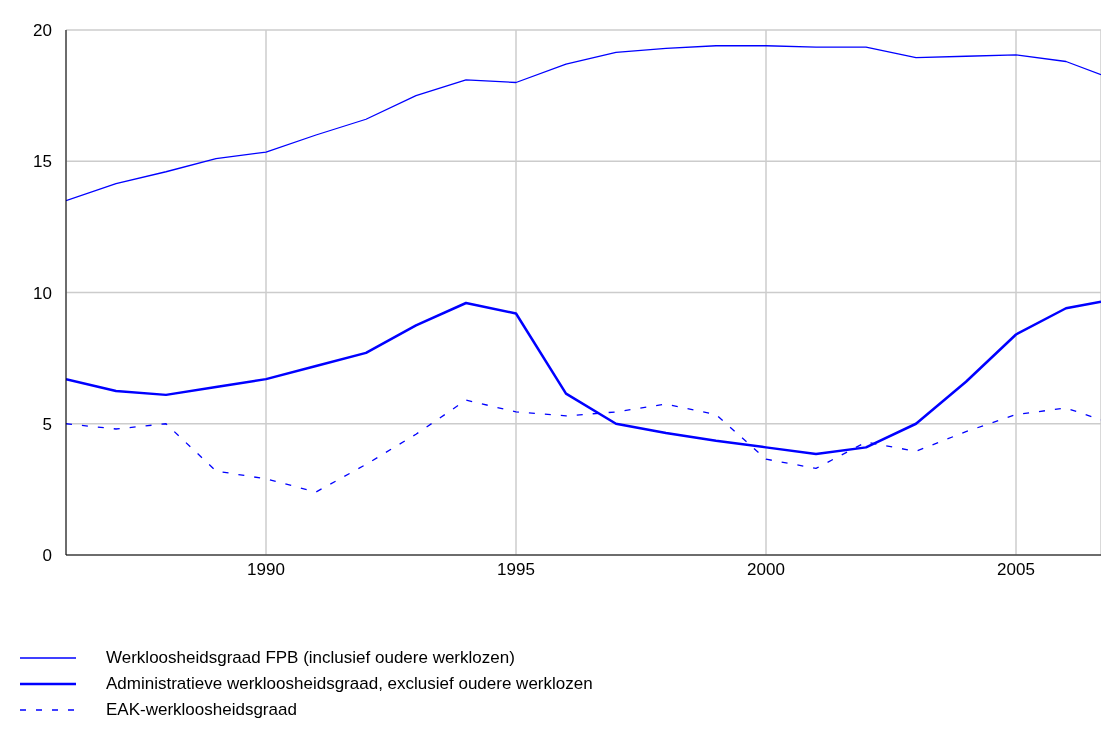 This screenshot has height=729, width=1101. I want to click on x-tick-label: 1995, so click(516, 570).